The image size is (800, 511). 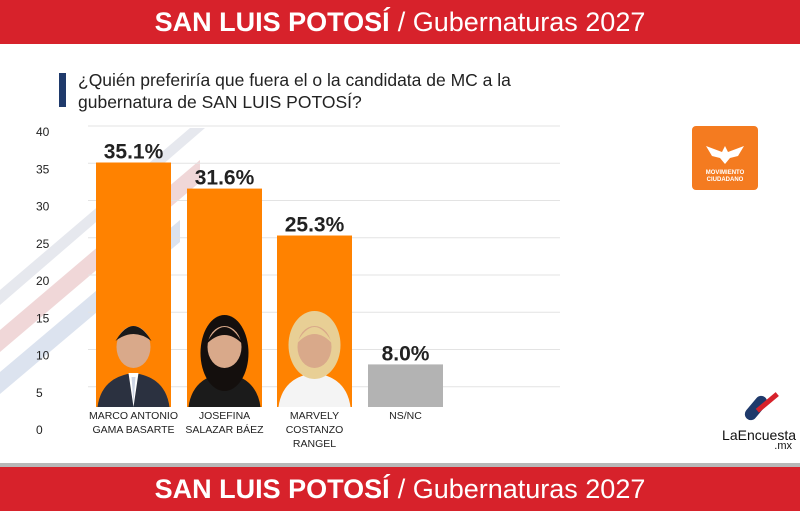 What do you see at coordinates (405, 416) in the screenshot?
I see `category-label: NS/NC` at bounding box center [405, 416].